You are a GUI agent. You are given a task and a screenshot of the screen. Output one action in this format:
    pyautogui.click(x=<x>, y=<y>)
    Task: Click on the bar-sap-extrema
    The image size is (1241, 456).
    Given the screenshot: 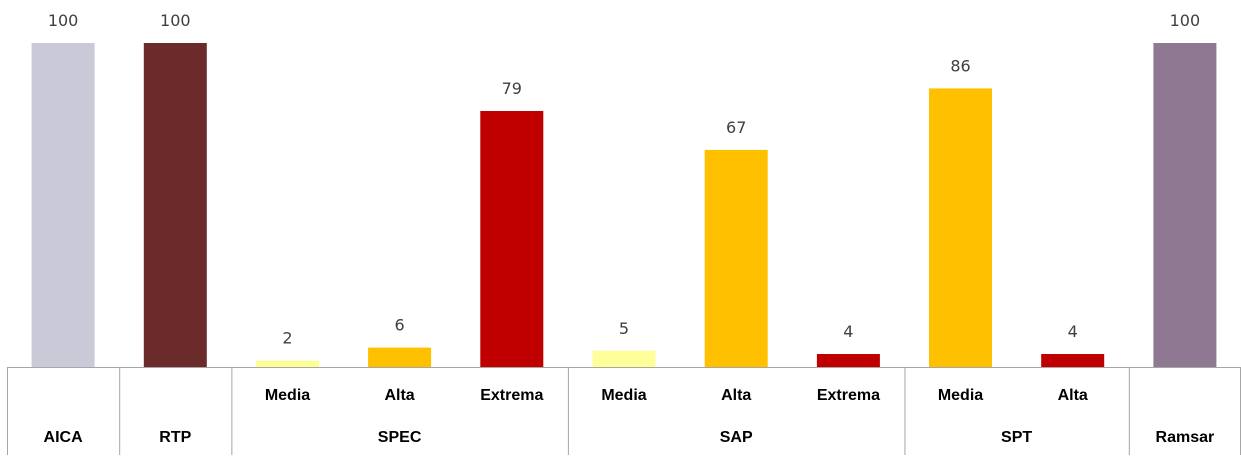 What is the action you would take?
    pyautogui.click(x=848, y=360)
    